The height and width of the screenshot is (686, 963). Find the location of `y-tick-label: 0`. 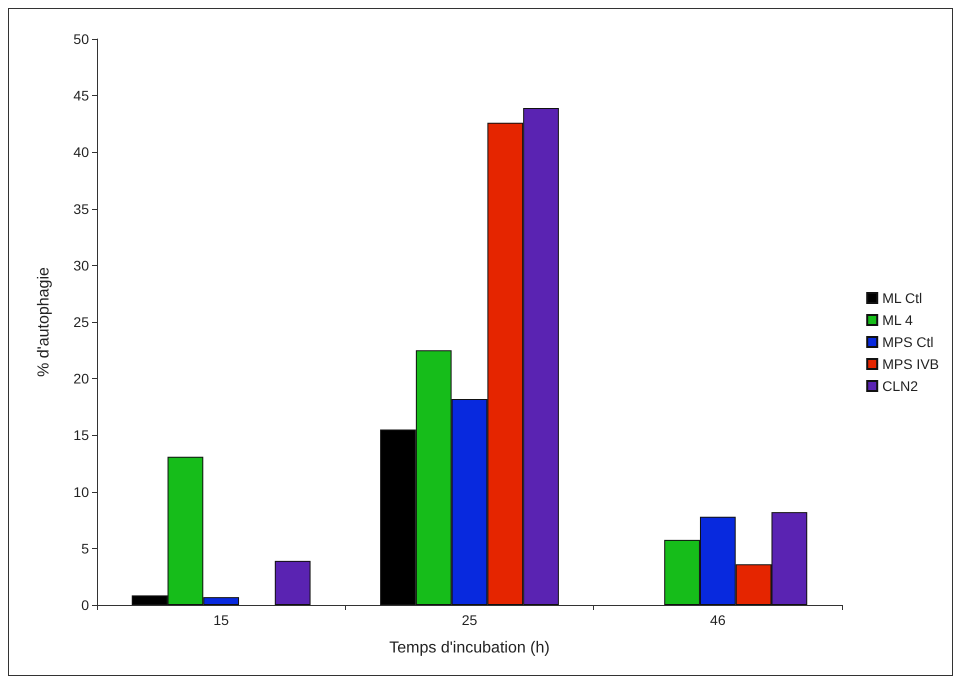

y-tick-label: 0 is located at coordinates (85, 605).